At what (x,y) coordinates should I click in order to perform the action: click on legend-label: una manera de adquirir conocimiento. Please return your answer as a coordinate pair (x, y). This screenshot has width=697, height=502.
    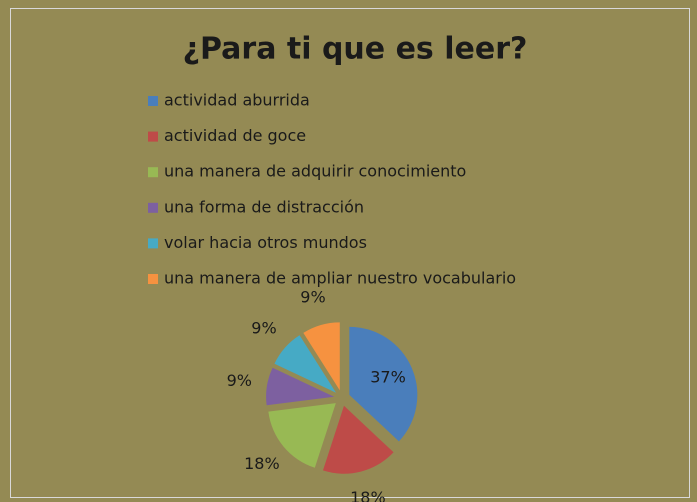
    Looking at the image, I should click on (315, 171).